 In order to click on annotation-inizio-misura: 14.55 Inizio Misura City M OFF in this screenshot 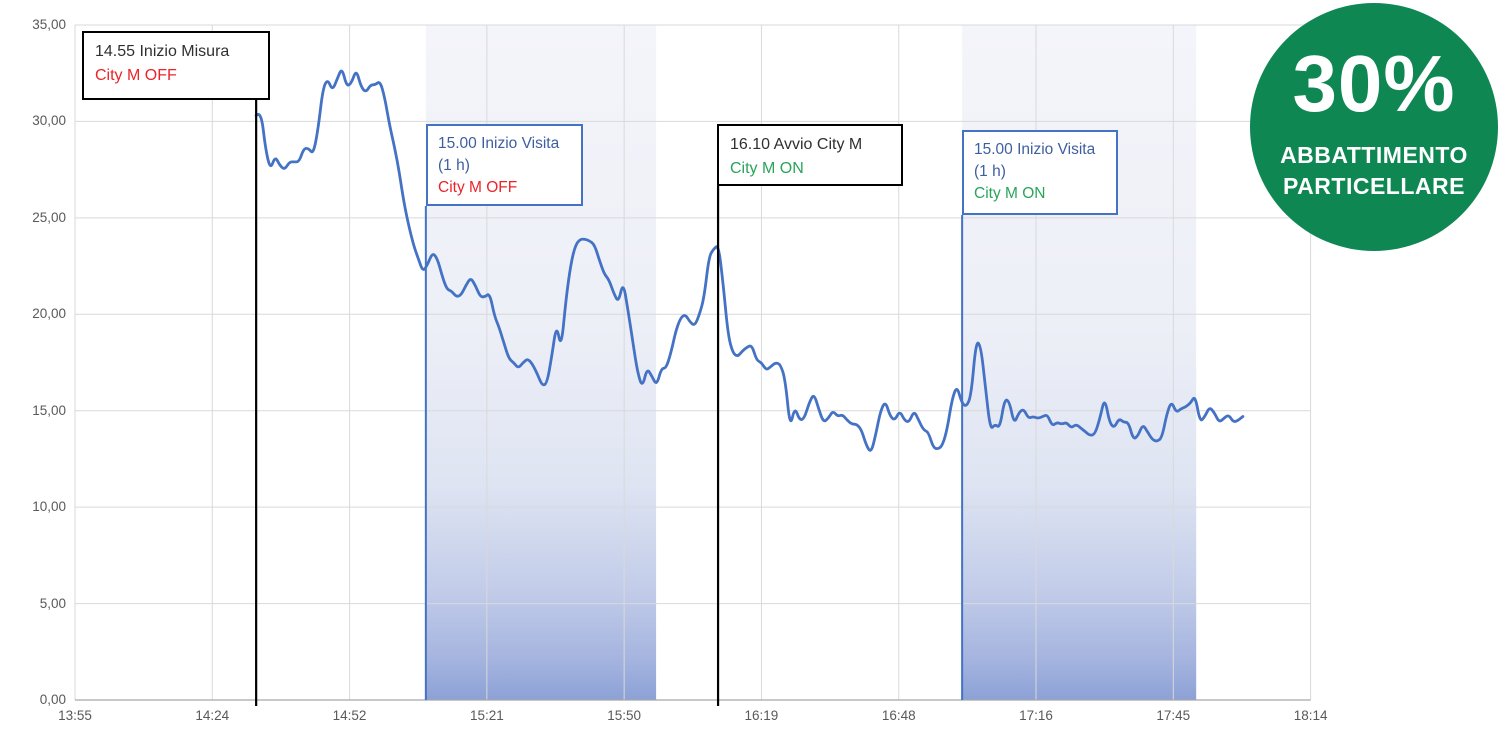, I will do `click(176, 65)`.